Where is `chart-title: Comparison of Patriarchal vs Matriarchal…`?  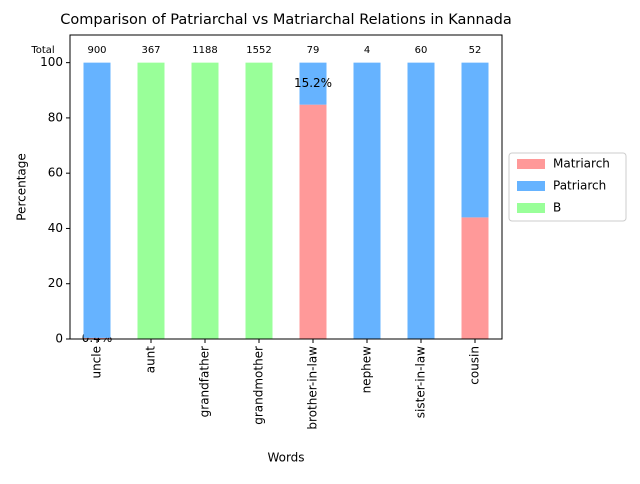
chart-title: Comparison of Patriarchal vs Matriarchal… is located at coordinates (285, 20).